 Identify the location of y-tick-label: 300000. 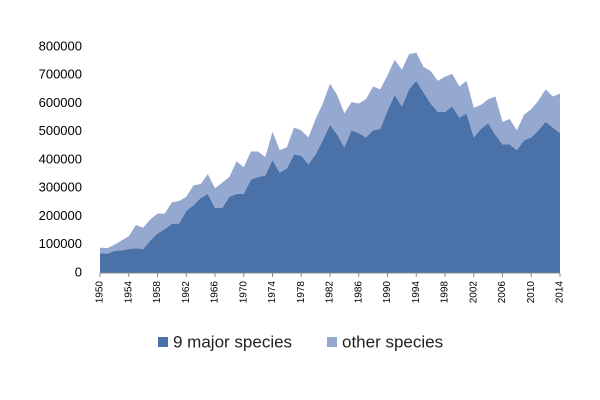
(60, 187).